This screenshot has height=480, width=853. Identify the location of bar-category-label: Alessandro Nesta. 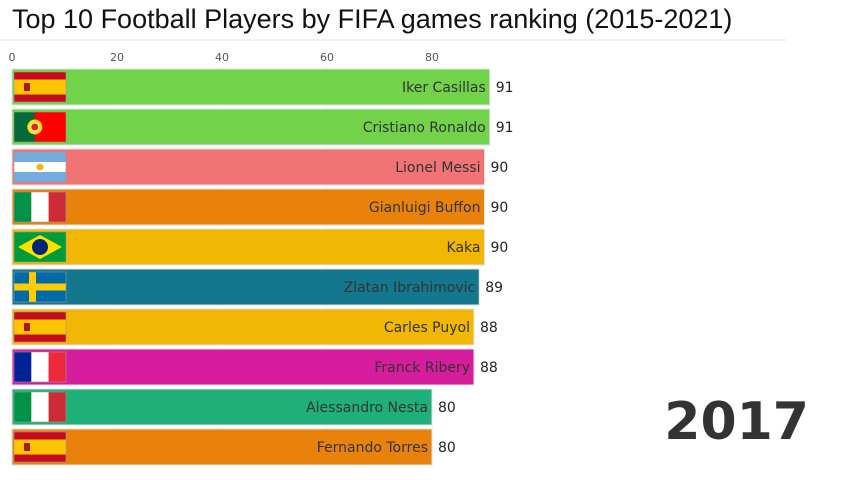
(367, 408).